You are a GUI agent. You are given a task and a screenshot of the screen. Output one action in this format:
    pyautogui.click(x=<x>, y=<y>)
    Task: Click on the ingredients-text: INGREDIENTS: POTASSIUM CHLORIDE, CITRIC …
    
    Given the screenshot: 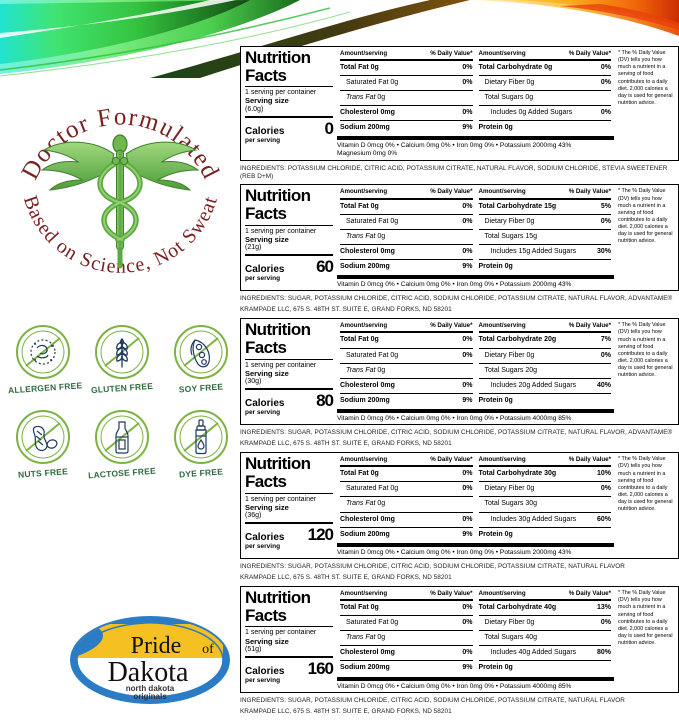 What is the action you would take?
    pyautogui.click(x=454, y=172)
    